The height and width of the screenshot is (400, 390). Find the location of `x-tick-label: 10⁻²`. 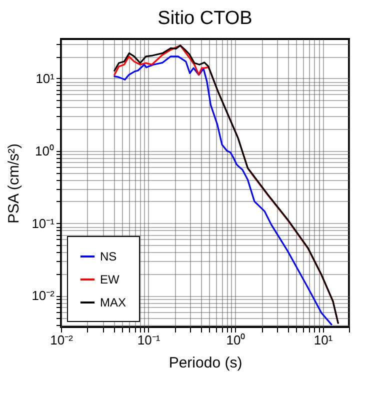

x-tick-label: 10⁻² is located at coordinates (62, 340).